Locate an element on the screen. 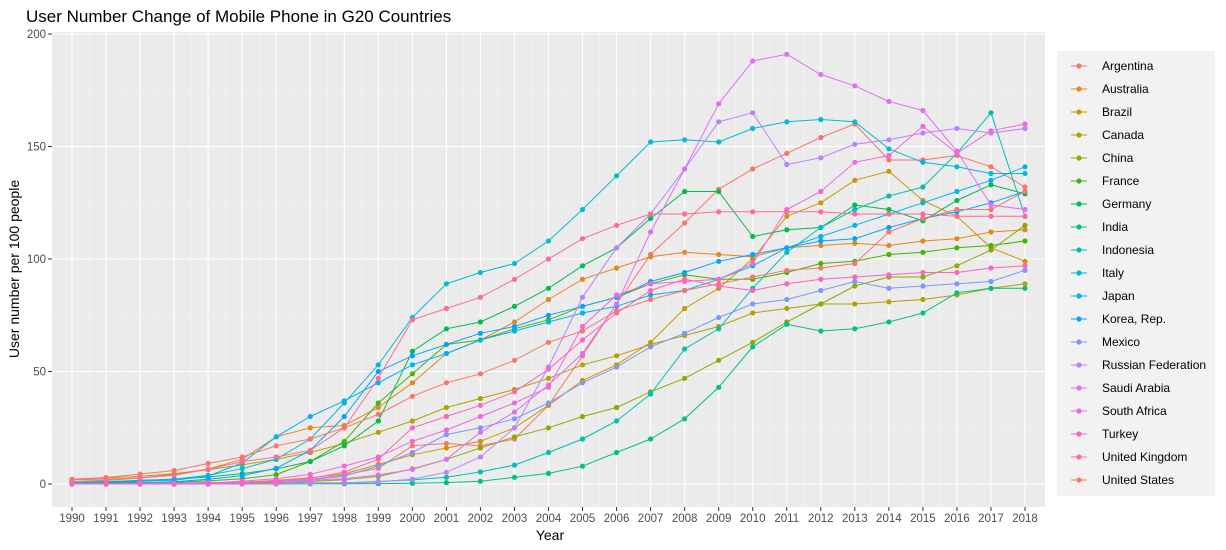 This screenshot has height=550, width=1226. x-tick-label: 2005 is located at coordinates (583, 519).